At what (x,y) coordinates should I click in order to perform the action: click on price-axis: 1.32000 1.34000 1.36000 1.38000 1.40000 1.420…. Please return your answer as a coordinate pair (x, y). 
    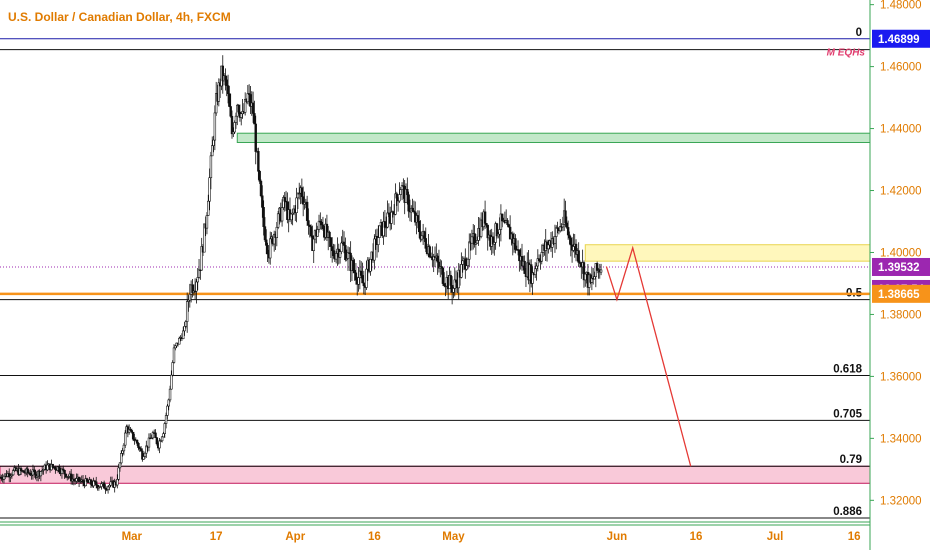
    Looking at the image, I should click on (895, 275).